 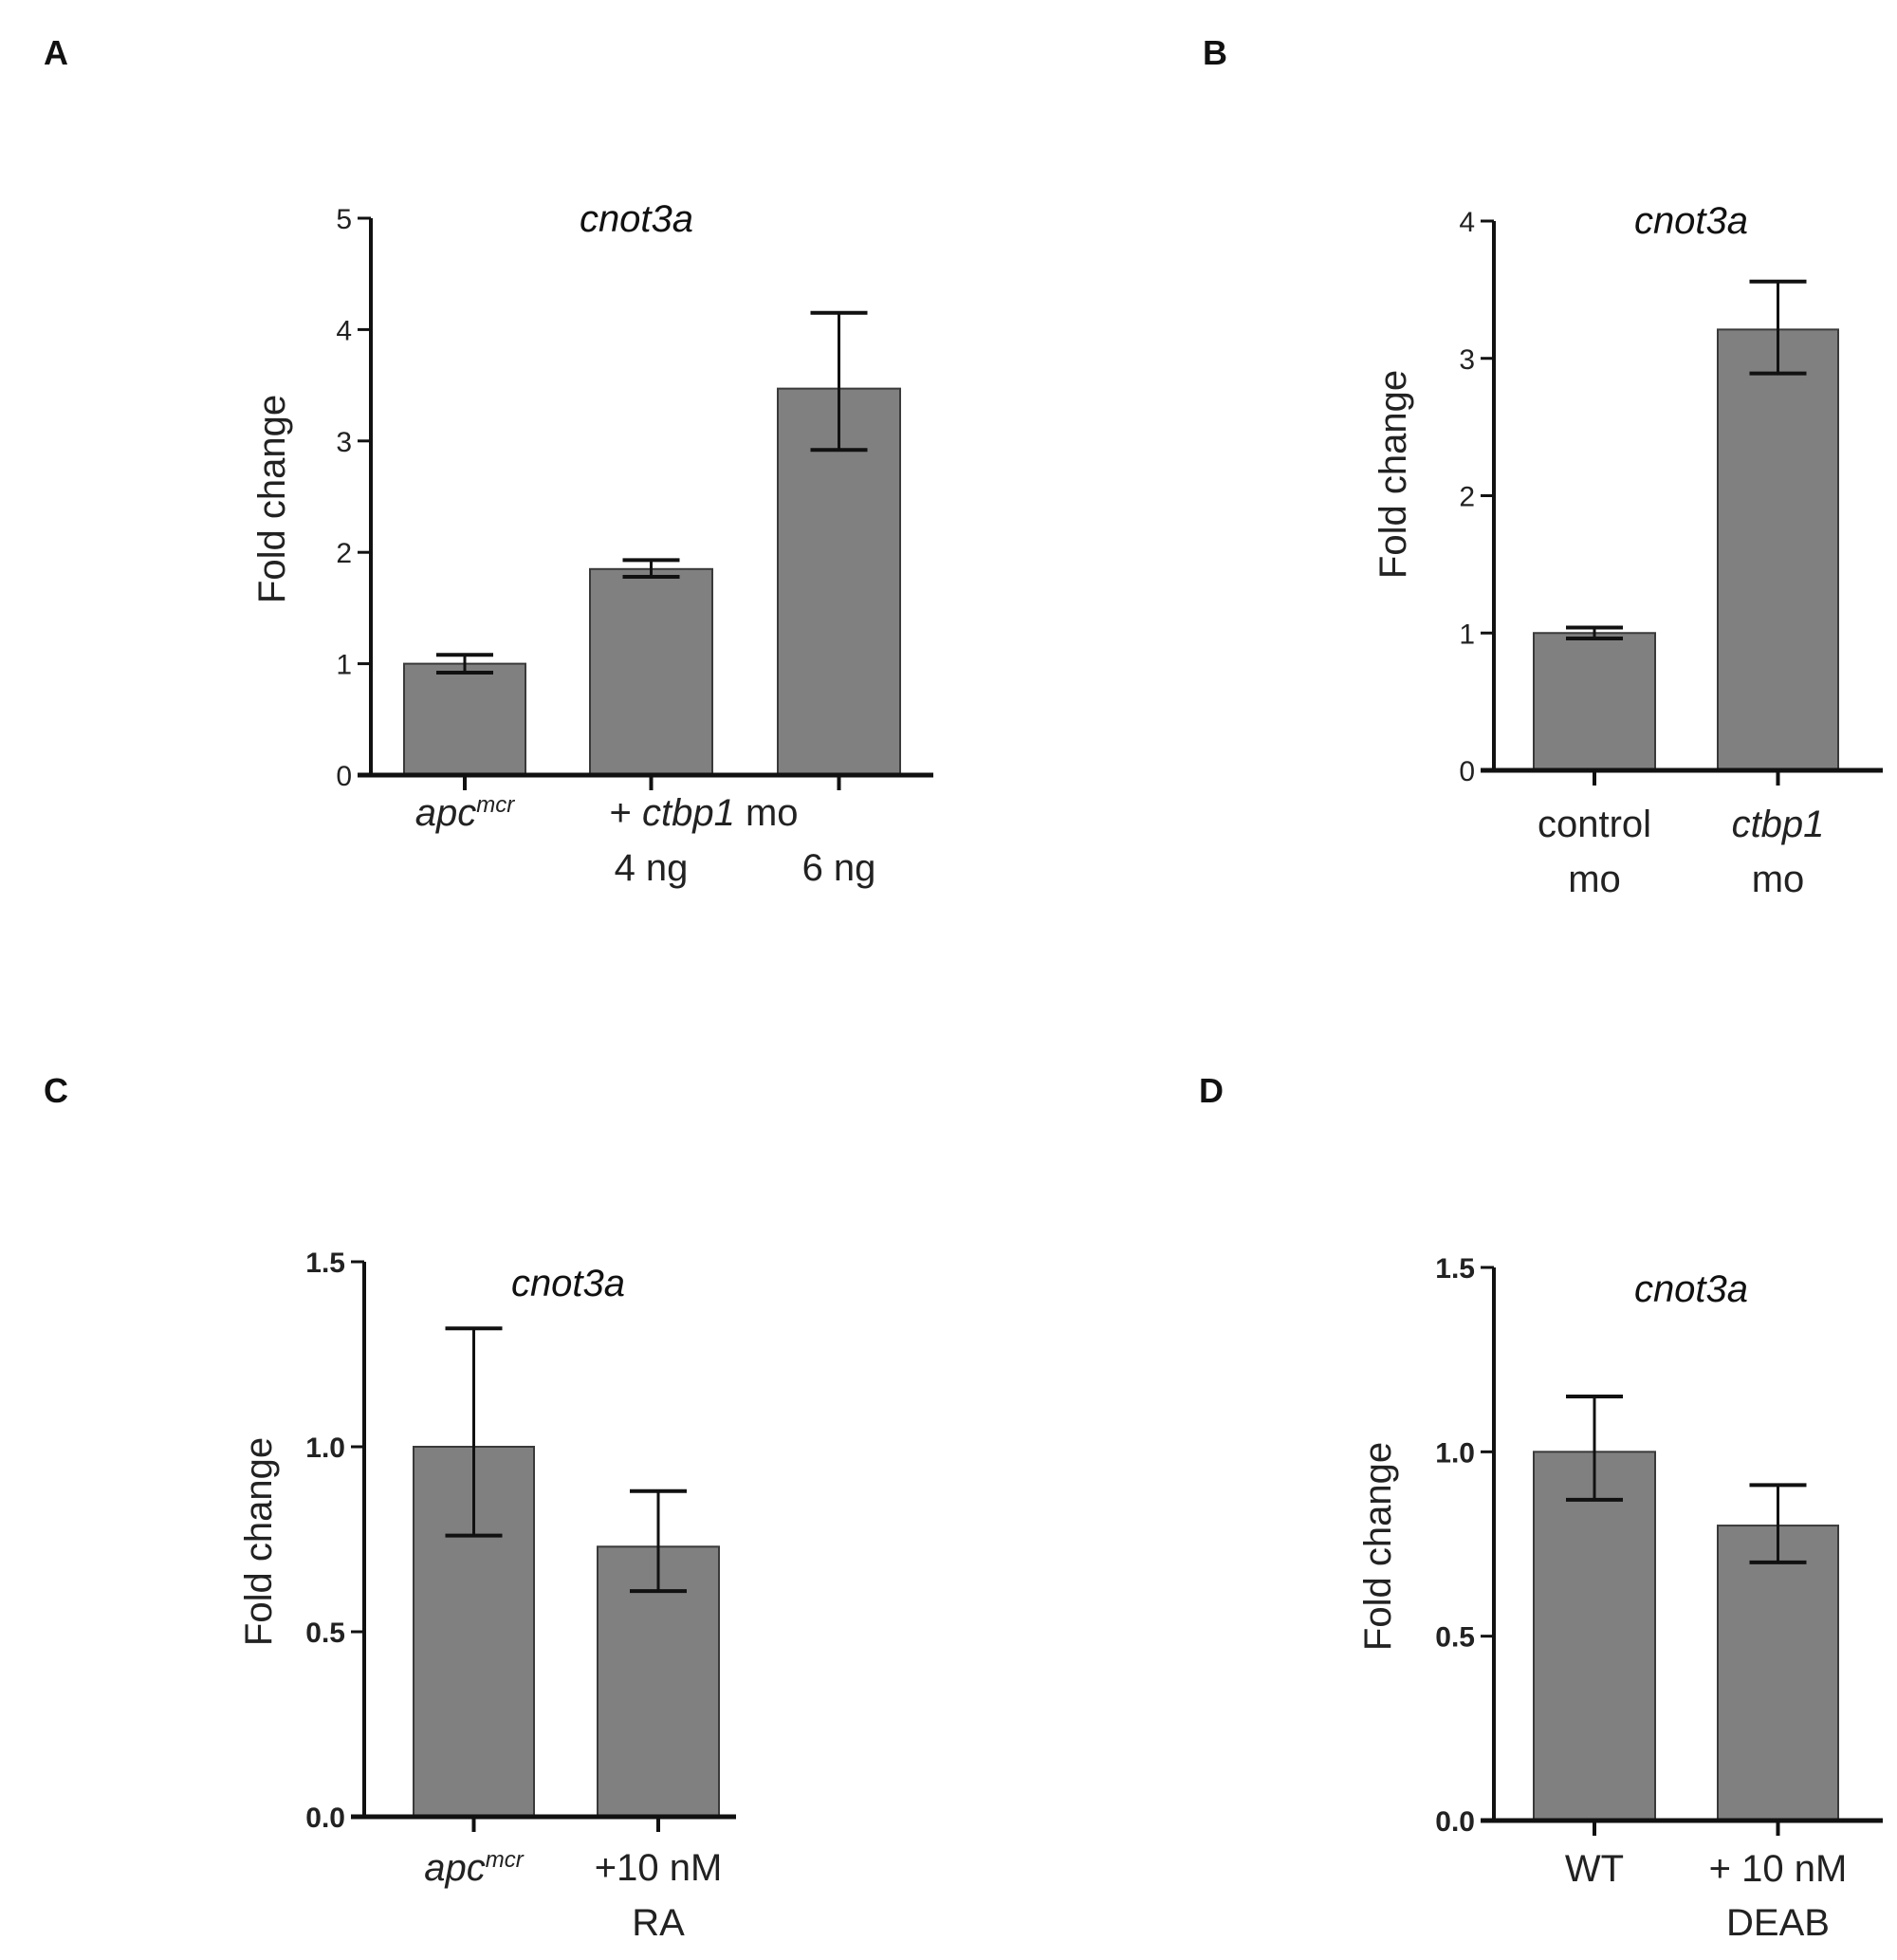 I want to click on panel-letter: B, so click(x=1215, y=53).